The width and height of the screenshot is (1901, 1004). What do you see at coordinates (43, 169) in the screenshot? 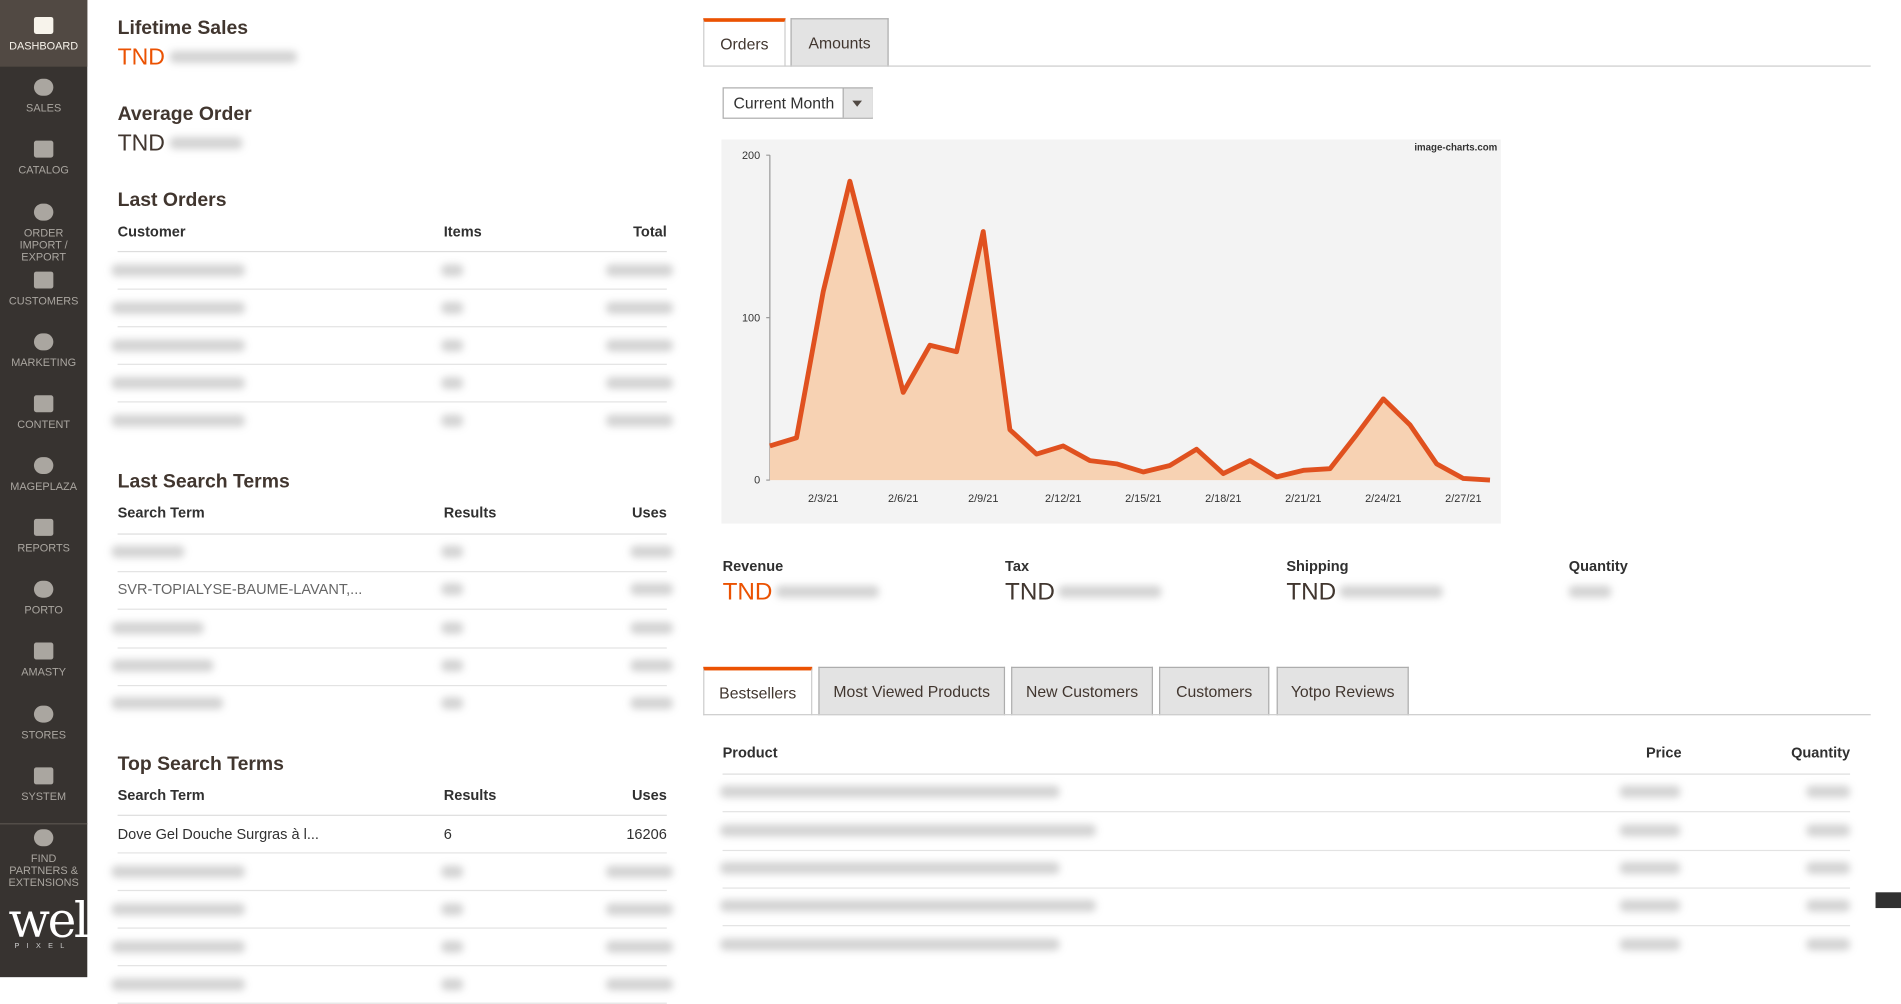
I see `nav-item: CATALOG` at bounding box center [43, 169].